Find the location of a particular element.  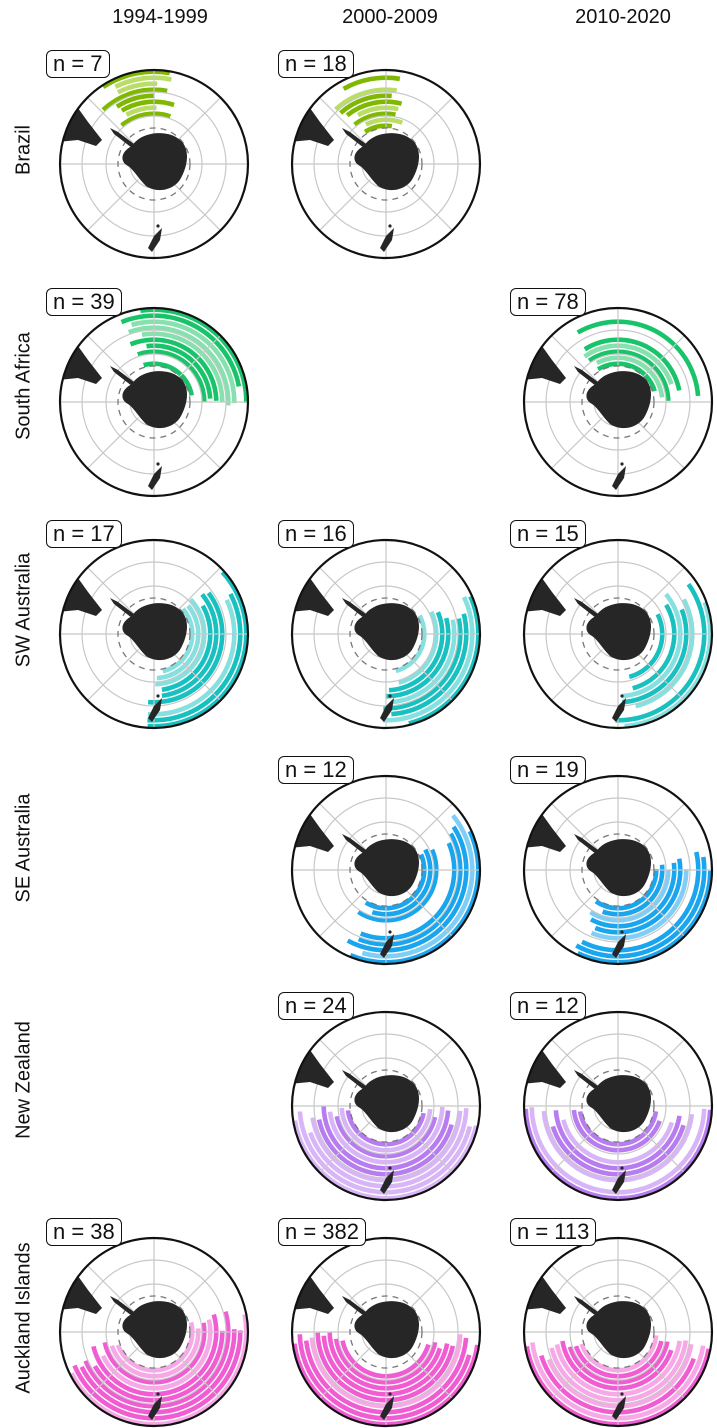

sample-size-label: n = 382 is located at coordinates (322, 1232).